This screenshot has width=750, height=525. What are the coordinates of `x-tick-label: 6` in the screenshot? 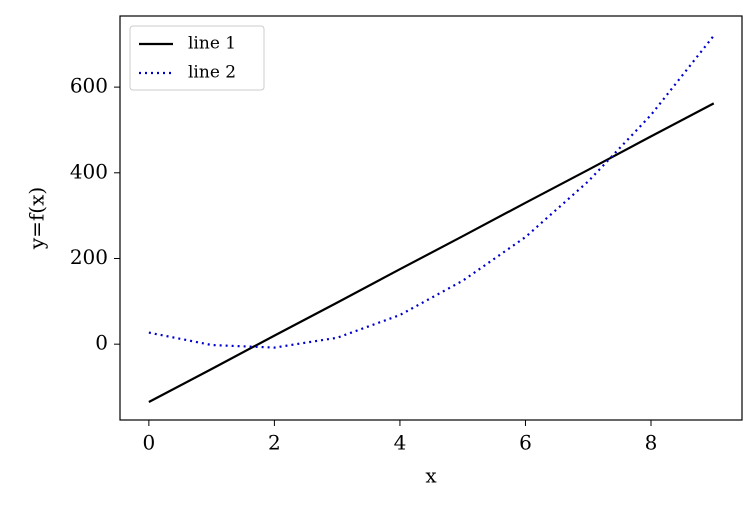 It's located at (525, 443).